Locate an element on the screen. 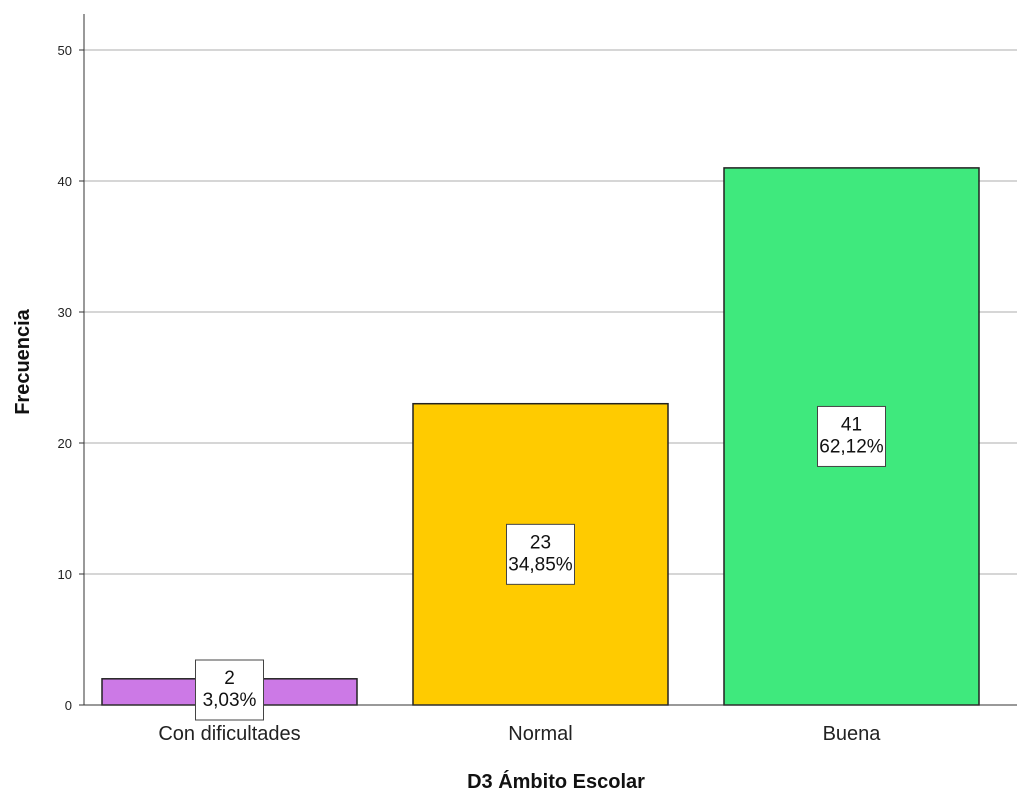  y-tick-label: 10 is located at coordinates (65, 574).